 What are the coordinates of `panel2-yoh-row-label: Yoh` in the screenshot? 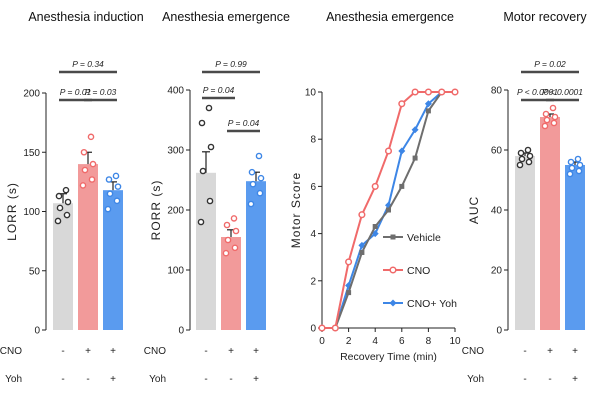 It's located at (157, 379).